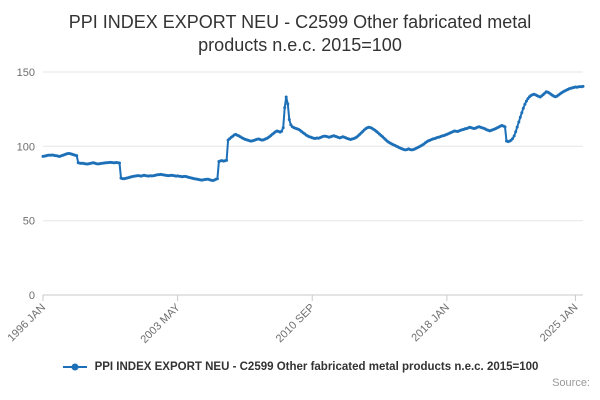  Describe the element at coordinates (430, 322) in the screenshot. I see `svg-text: 2018 JAN` at that location.